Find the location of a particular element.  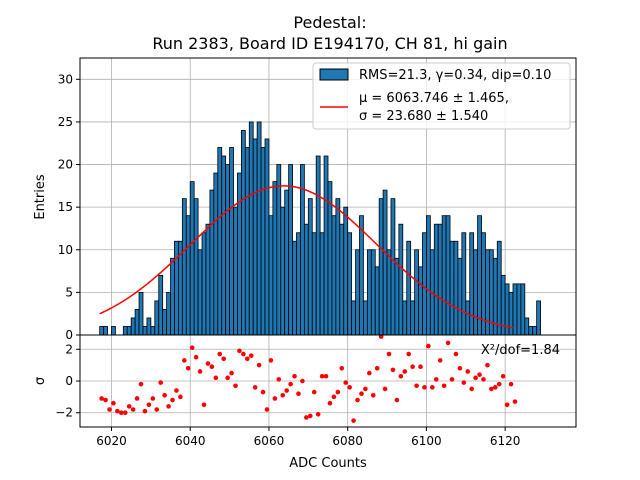

legend-fit-sigma-label: σ = 23.680 ± 1.540 is located at coordinates (423, 116).